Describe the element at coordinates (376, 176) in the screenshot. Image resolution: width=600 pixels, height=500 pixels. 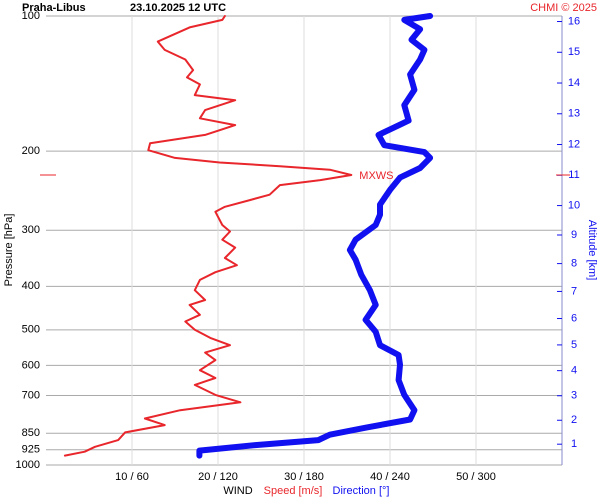
I see `annotation: MXWS` at that location.